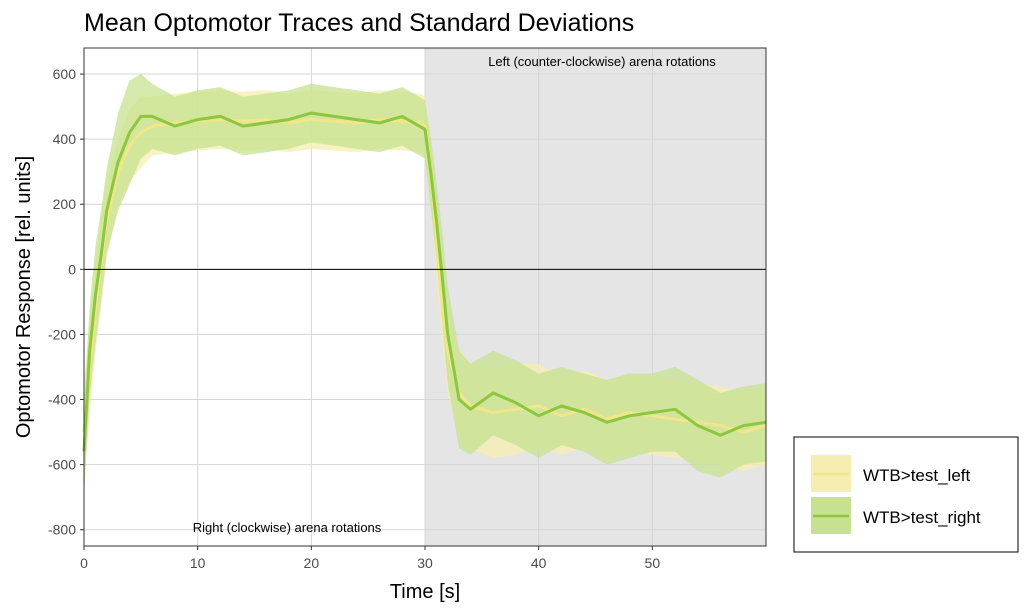 The width and height of the screenshot is (1024, 614). I want to click on annotation-right-rotation: Right (clockwise) arena rotations, so click(287, 527).